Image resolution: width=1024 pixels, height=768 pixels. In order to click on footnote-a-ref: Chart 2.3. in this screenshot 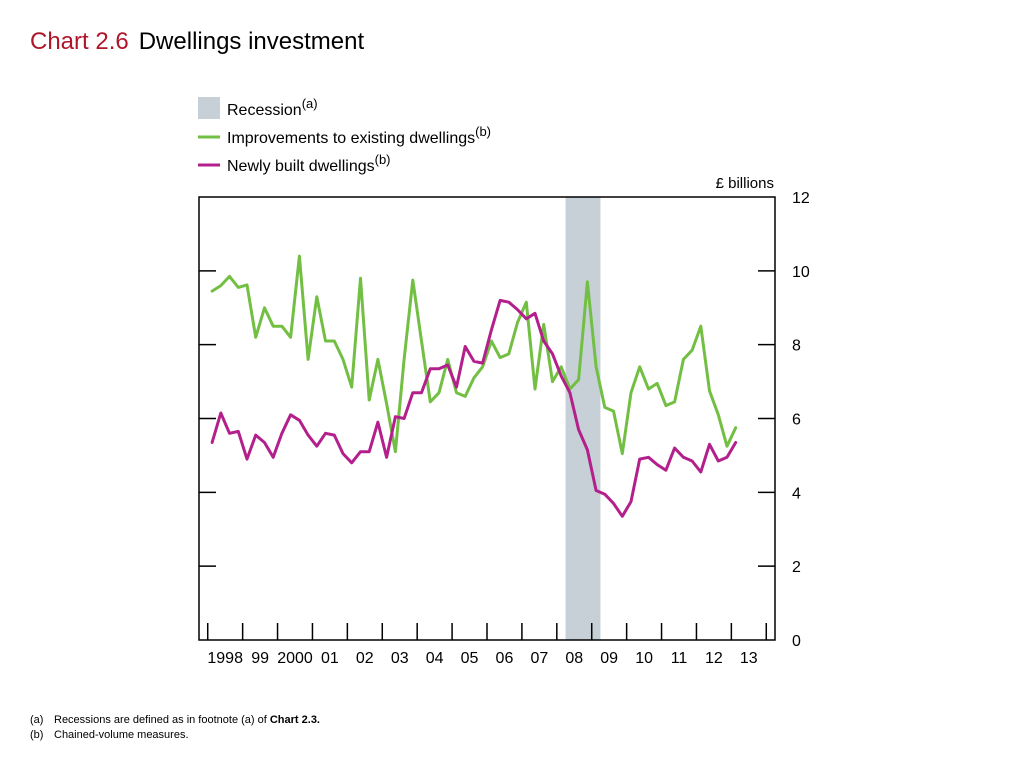, I will do `click(294, 720)`.